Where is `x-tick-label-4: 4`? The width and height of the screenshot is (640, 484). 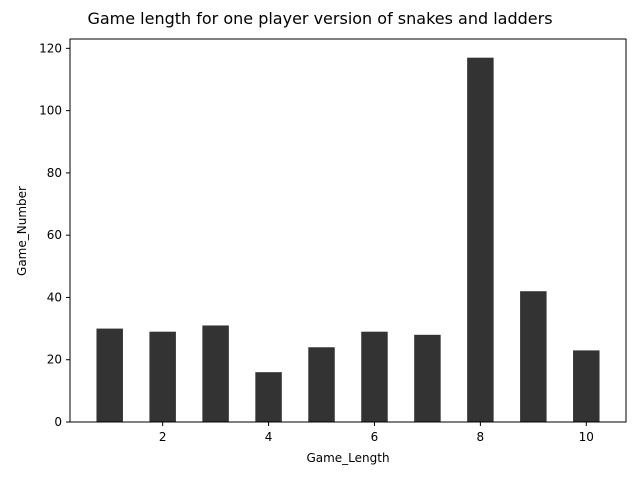
x-tick-label-4: 4 is located at coordinates (269, 437).